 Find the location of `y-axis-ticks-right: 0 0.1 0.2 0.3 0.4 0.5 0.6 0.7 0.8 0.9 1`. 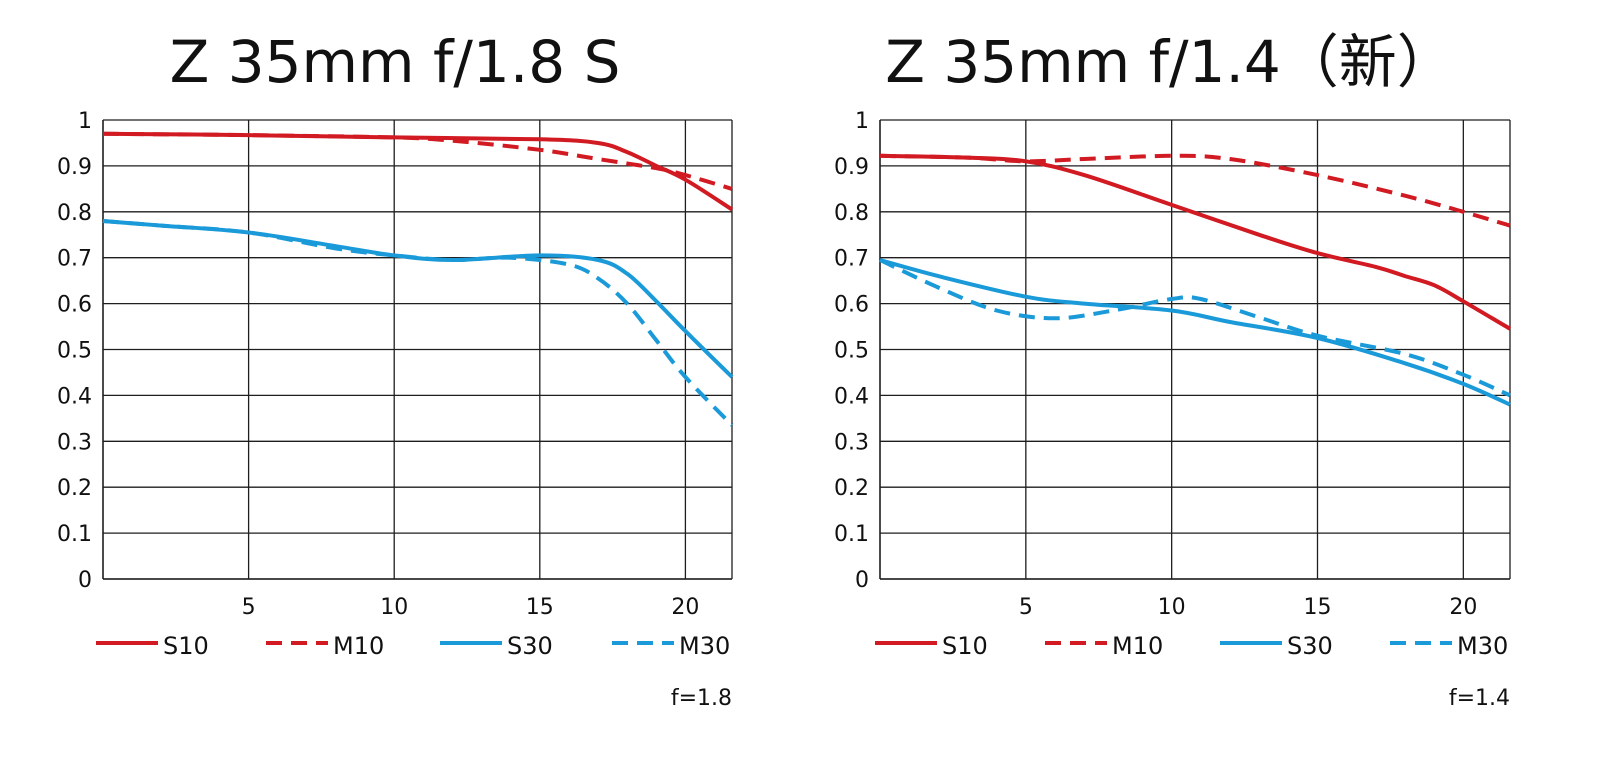

y-axis-ticks-right: 0 0.1 0.2 0.3 0.4 0.5 0.6 0.7 0.8 0.9 1 is located at coordinates (851, 351).